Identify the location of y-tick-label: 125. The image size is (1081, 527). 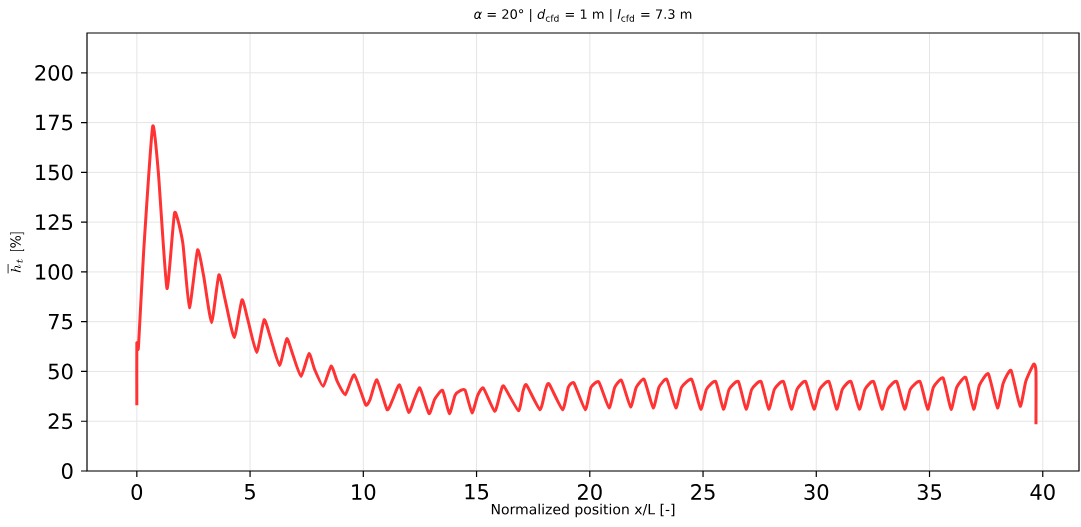
(54, 222).